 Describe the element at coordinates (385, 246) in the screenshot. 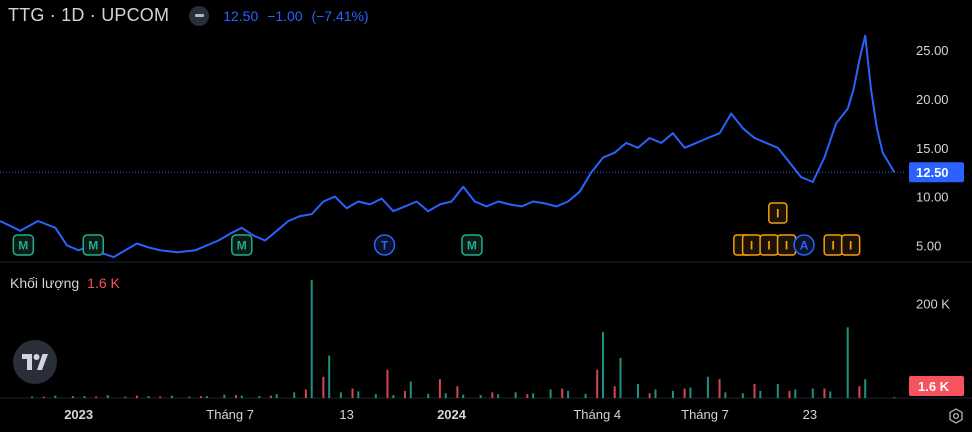

I see `marker-label: T` at that location.